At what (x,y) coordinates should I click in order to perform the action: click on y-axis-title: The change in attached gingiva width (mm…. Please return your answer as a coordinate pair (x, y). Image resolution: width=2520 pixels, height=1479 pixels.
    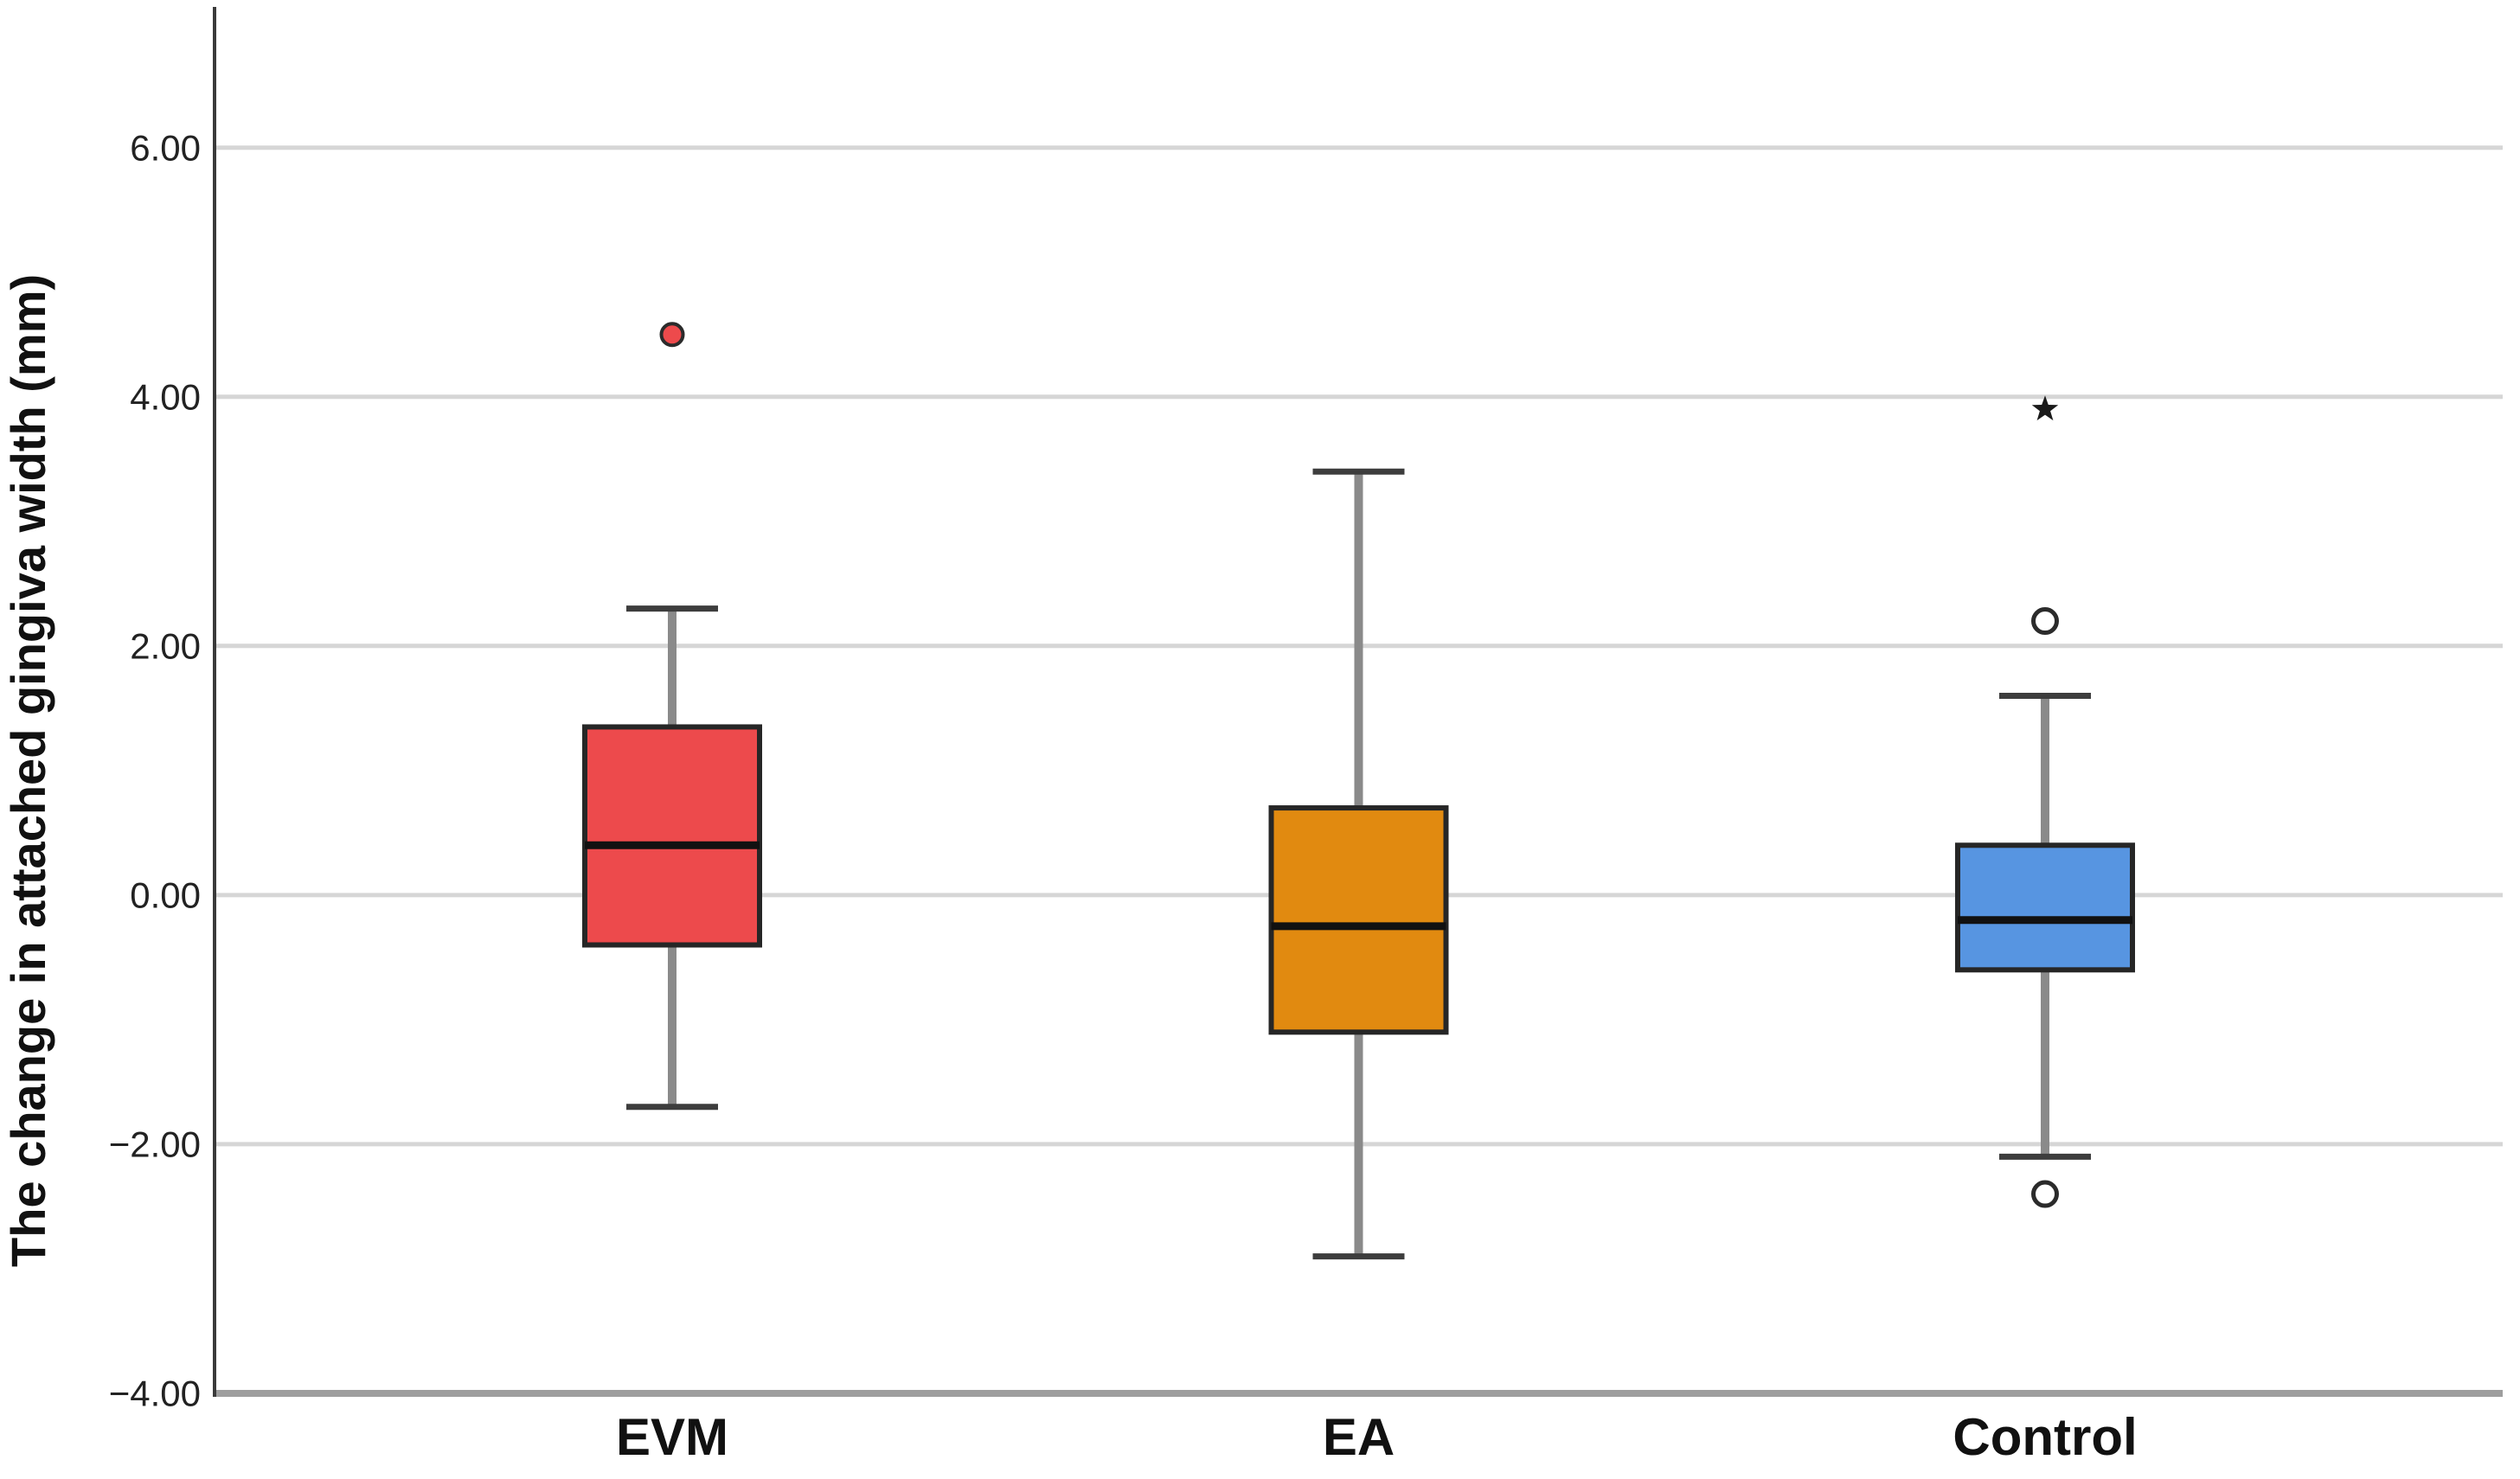
    Looking at the image, I should click on (28, 771).